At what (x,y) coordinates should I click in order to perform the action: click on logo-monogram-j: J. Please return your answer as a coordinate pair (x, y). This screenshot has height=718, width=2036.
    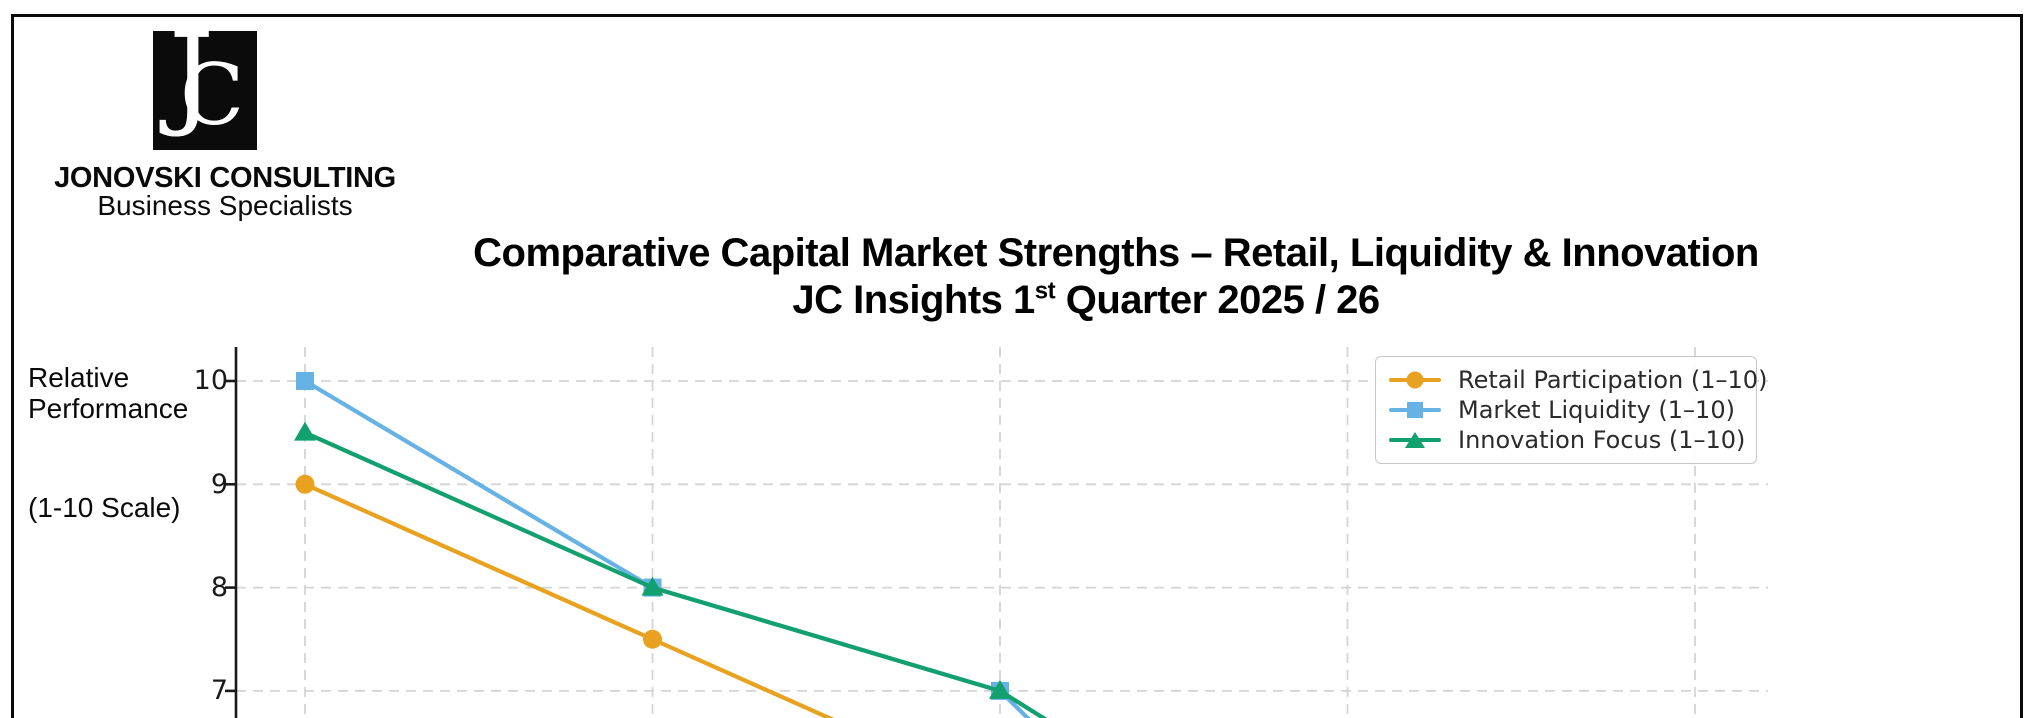
    Looking at the image, I should click on (191, 85).